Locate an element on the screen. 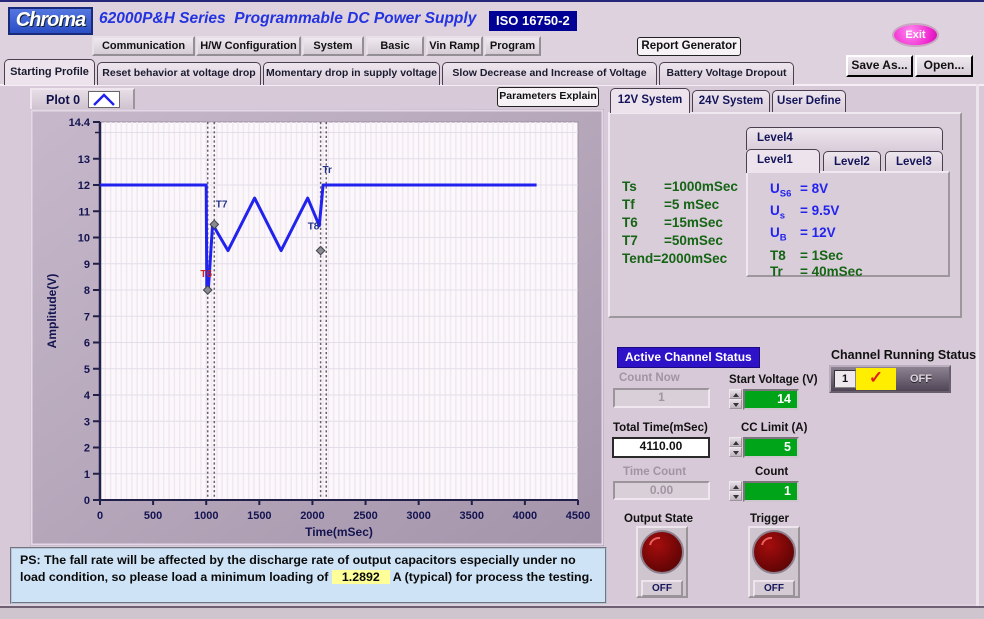  svg-text: 1500 is located at coordinates (259, 516).